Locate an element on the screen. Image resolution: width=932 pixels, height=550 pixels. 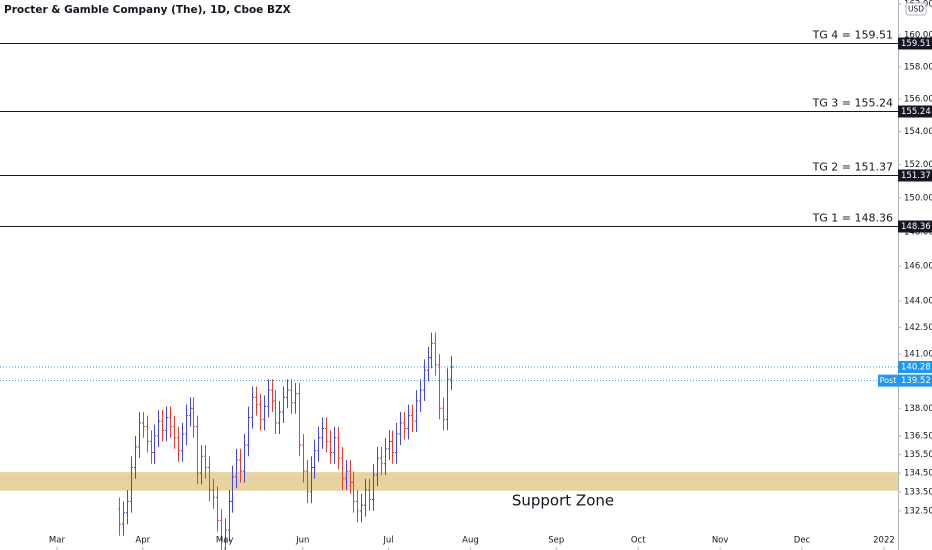
x-tick-label: May is located at coordinates (225, 541).